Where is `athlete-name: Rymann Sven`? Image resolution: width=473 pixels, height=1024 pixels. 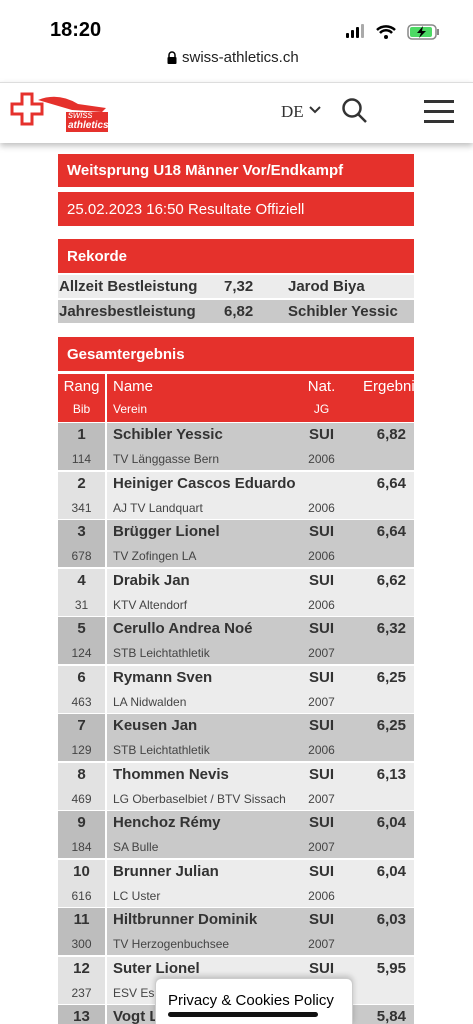
athlete-name: Rymann Sven is located at coordinates (163, 677).